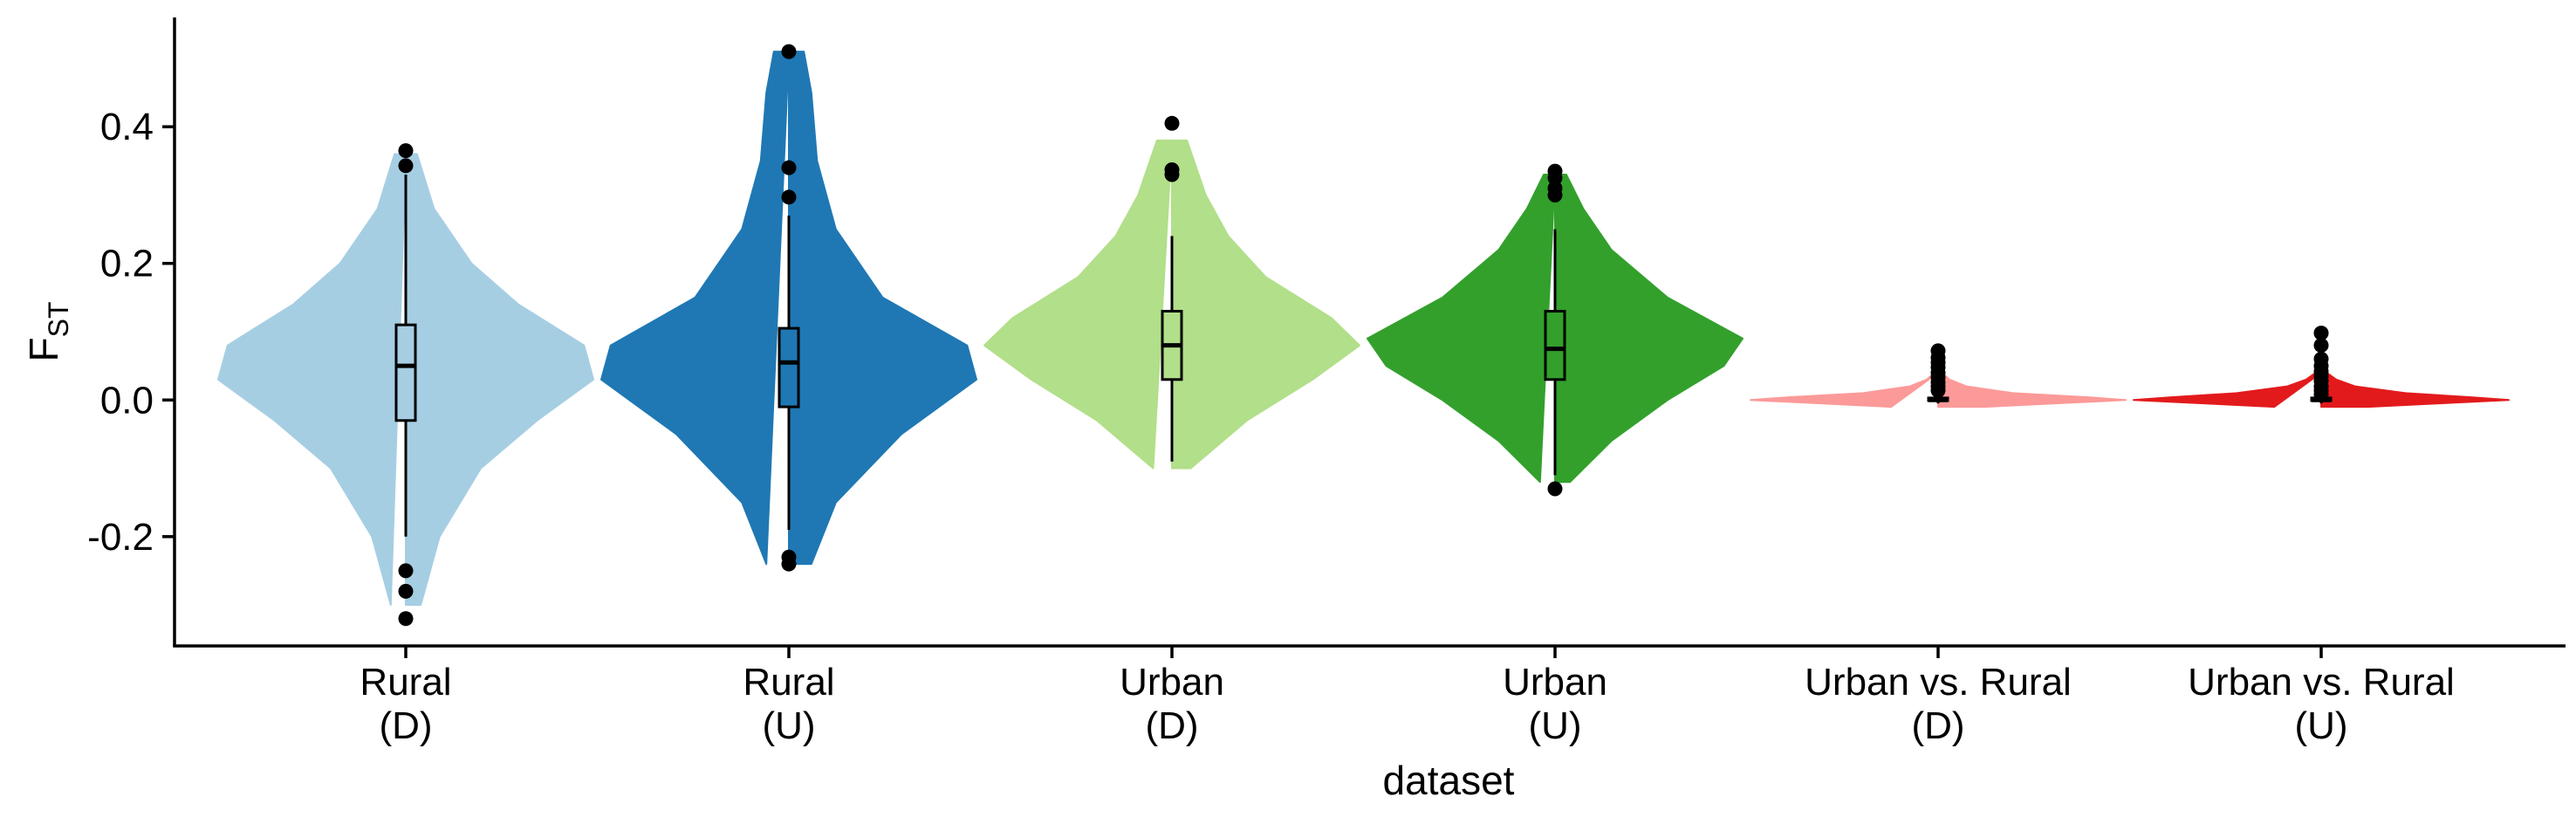 The image size is (2576, 824). Describe the element at coordinates (58, 320) in the screenshot. I see `y-axis-title-subscript: ST` at that location.